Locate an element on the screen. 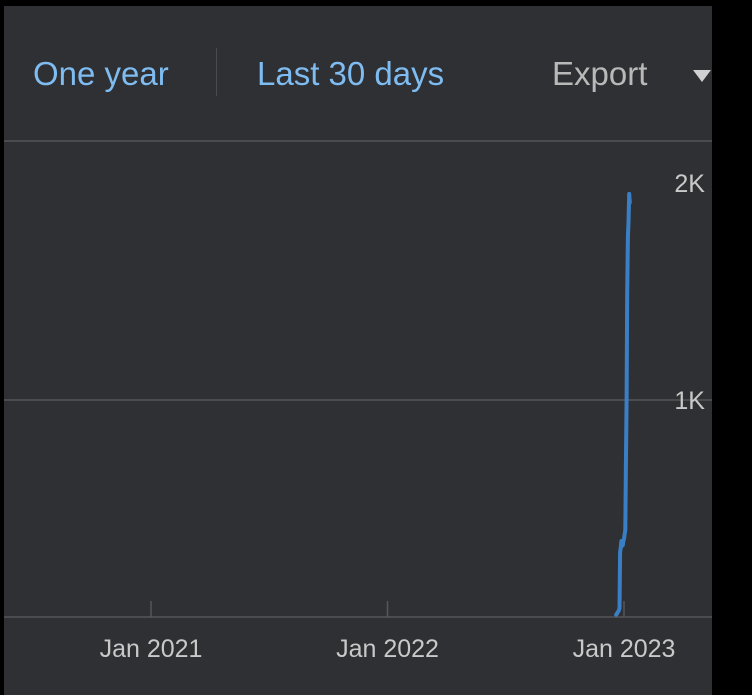  range-last-30-days-button: Last 30 days is located at coordinates (351, 73).